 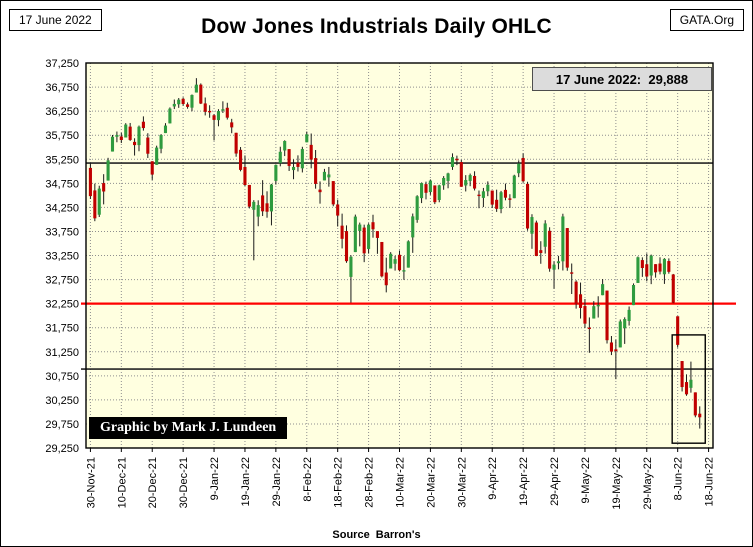 What do you see at coordinates (617, 483) in the screenshot?
I see `x-axis-label: 19-May-22` at bounding box center [617, 483].